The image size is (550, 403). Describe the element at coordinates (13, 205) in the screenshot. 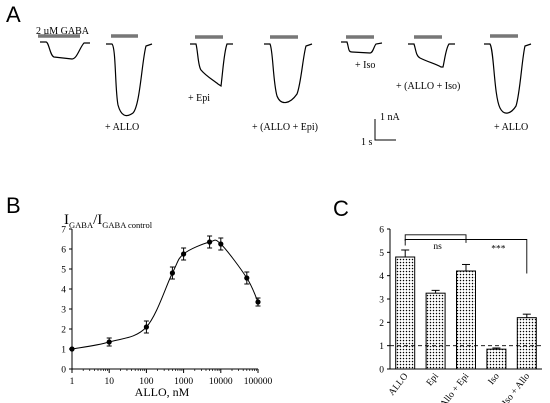

I see `panel-b-letter: B` at that location.